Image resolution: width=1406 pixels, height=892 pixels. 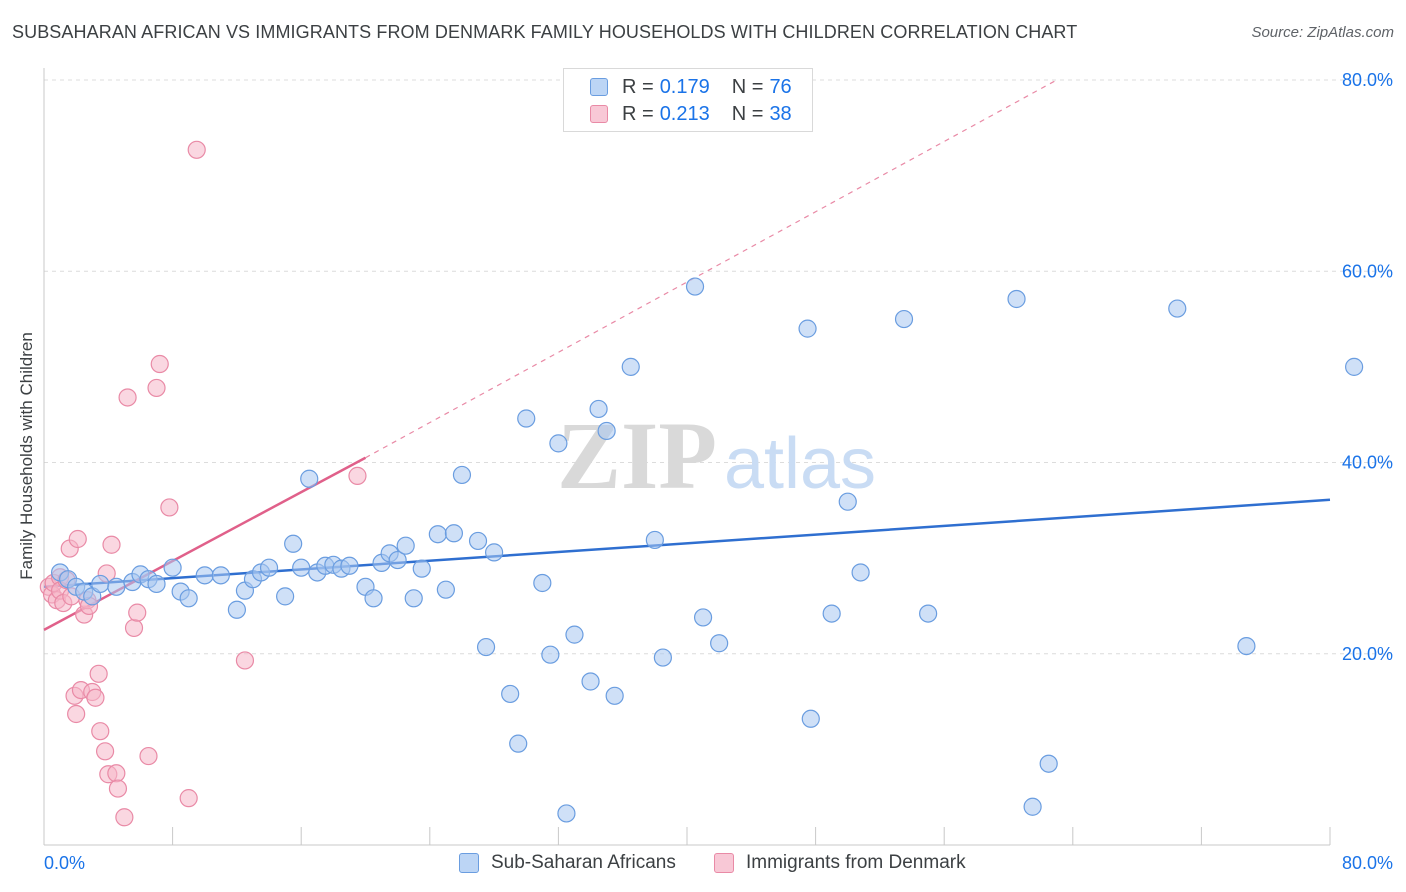 I want to click on n-label: N =, so click(x=747, y=86).